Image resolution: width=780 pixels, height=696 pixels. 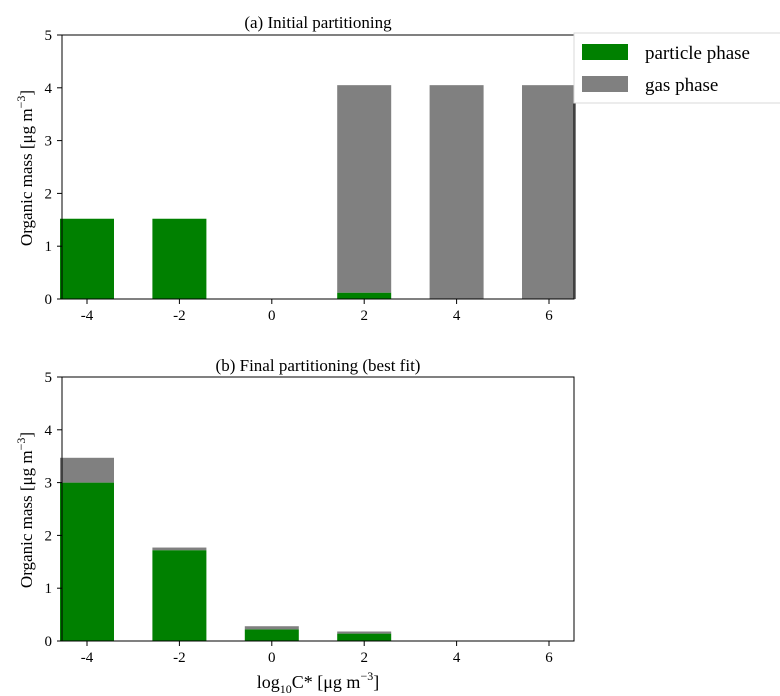 I want to click on ytick-label-a-5: 5, so click(x=49, y=36).